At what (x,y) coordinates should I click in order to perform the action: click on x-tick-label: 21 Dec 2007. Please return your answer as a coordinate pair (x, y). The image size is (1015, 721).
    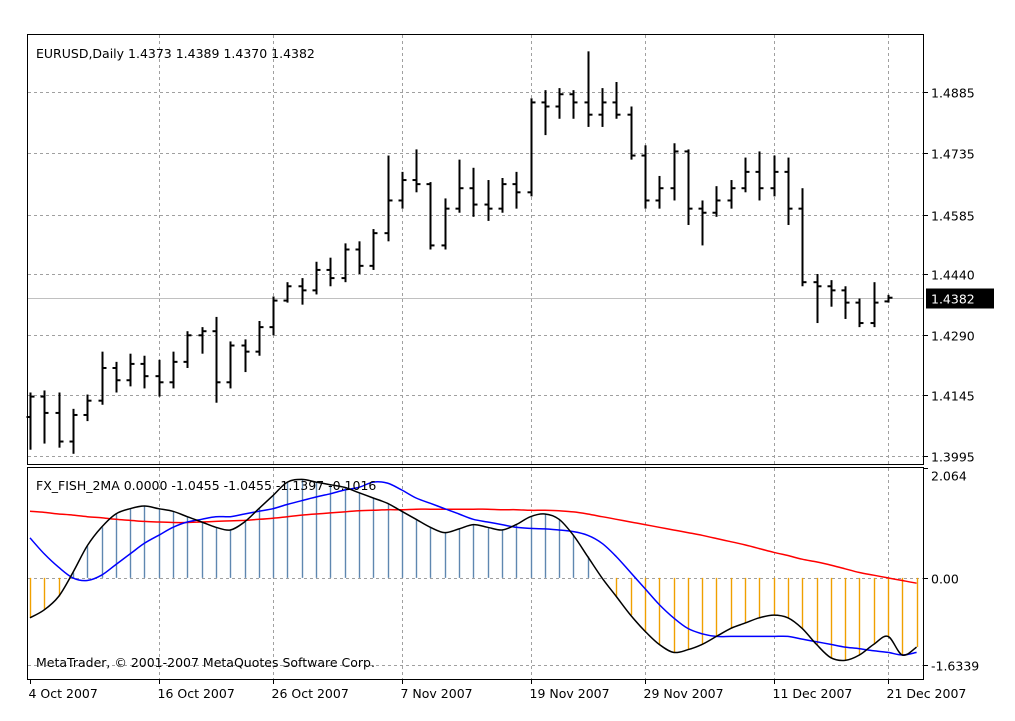
    Looking at the image, I should click on (927, 693).